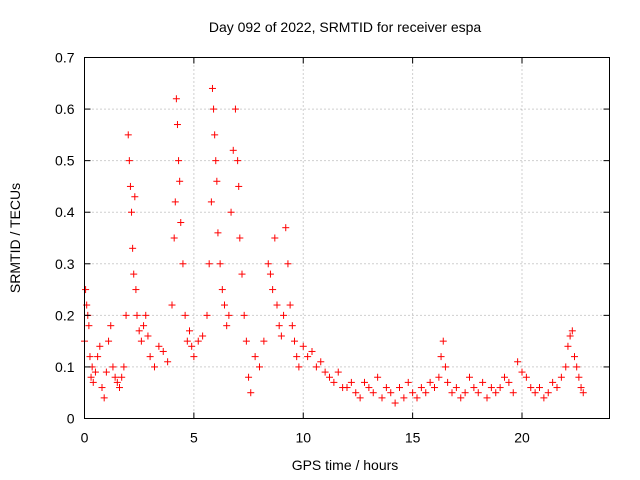 The width and height of the screenshot is (640, 480). What do you see at coordinates (194, 438) in the screenshot?
I see `x-tick-label: 5` at bounding box center [194, 438].